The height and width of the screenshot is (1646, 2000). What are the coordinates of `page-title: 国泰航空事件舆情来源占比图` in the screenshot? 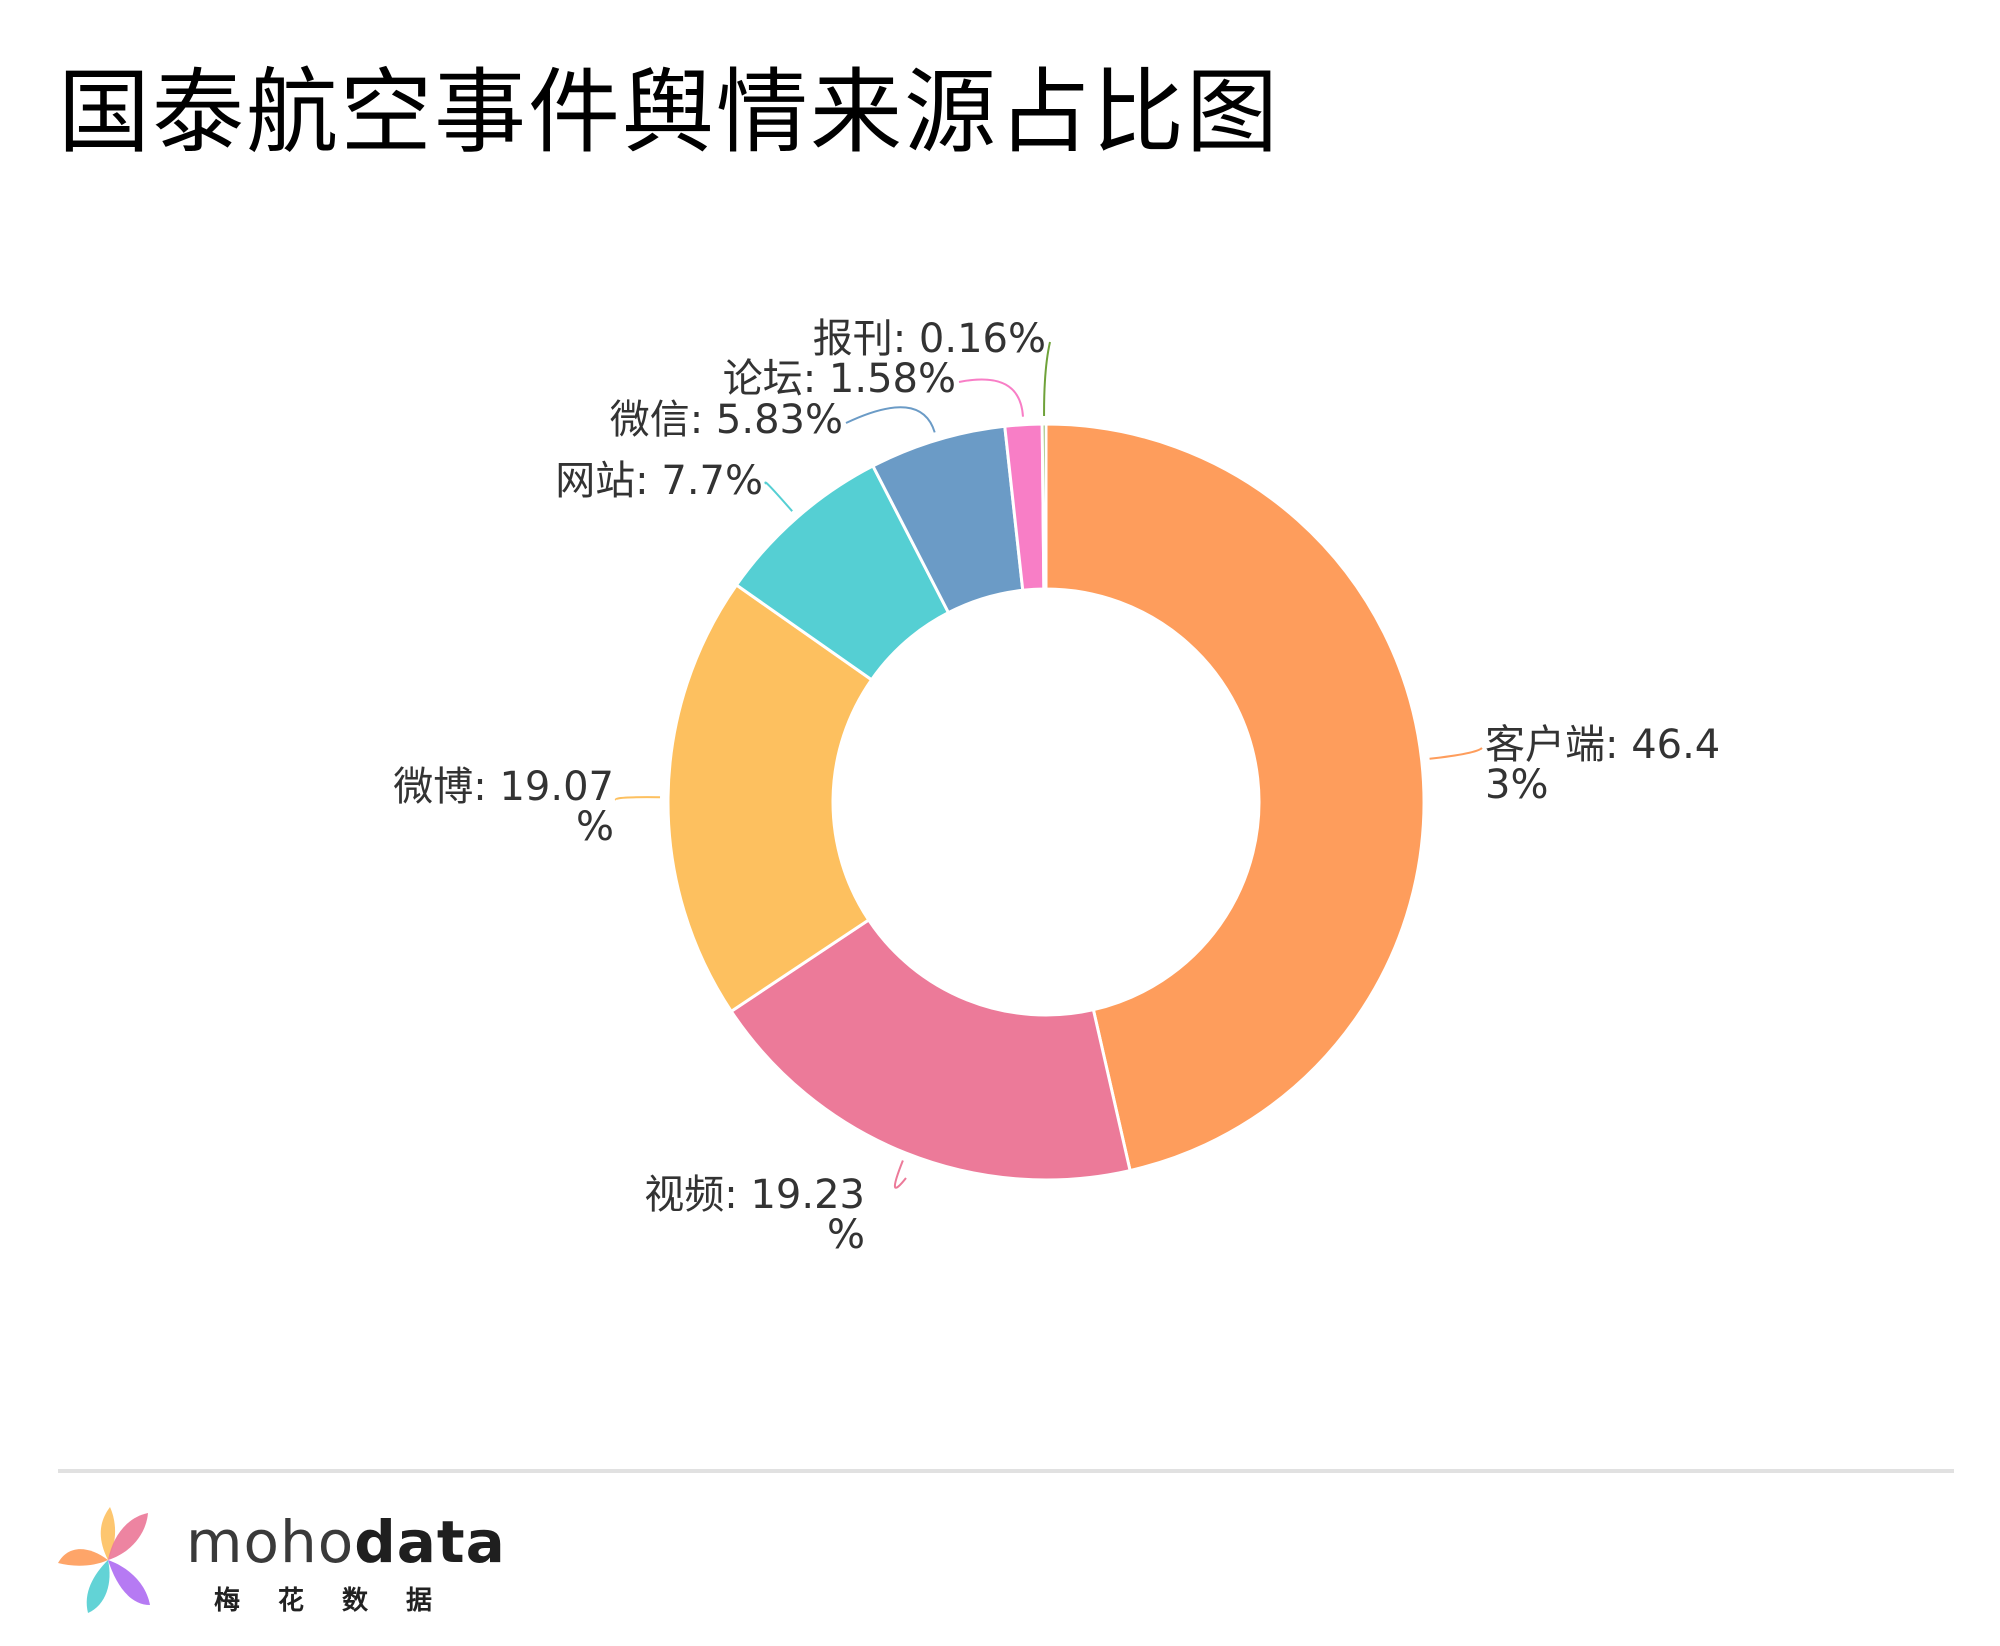 It's located at (669, 112).